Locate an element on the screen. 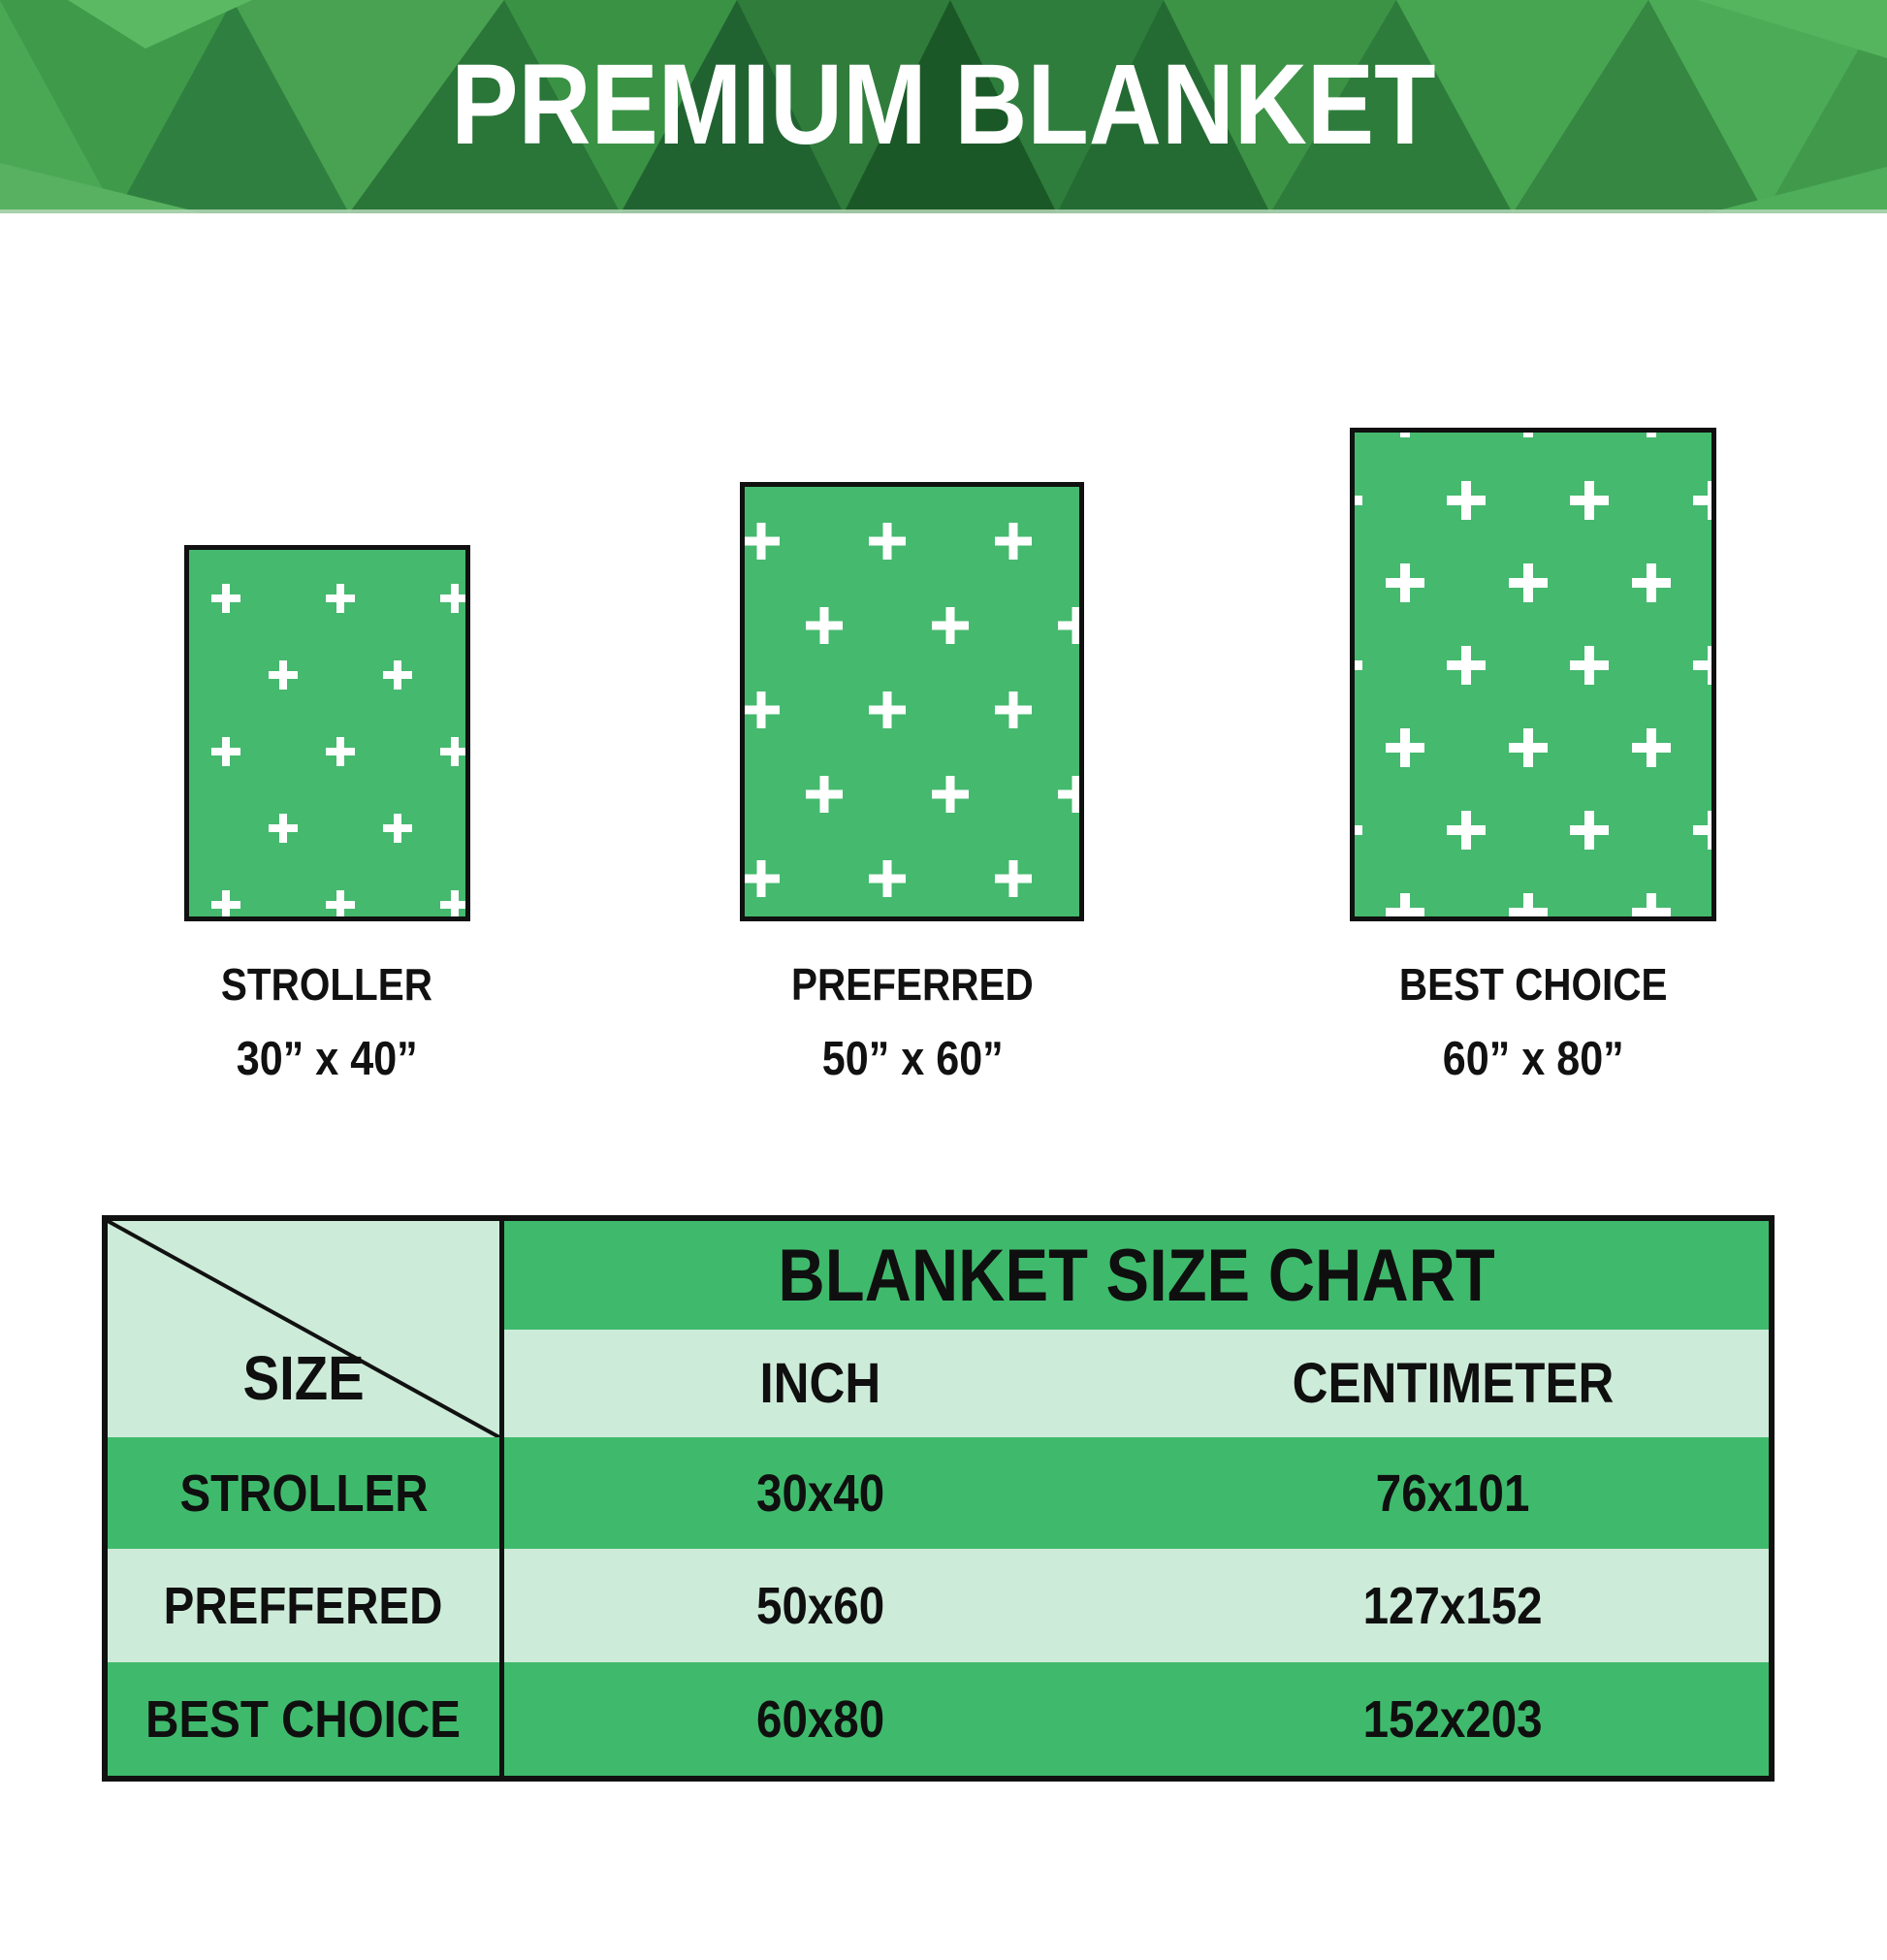 The width and height of the screenshot is (1887, 1960). blanket-size-best-choice: 60” x 80” is located at coordinates (1533, 1059).